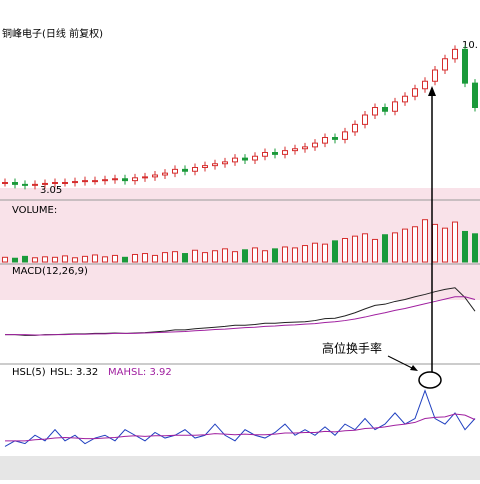 The image size is (480, 484). I want to click on high-label: 10., so click(470, 45).